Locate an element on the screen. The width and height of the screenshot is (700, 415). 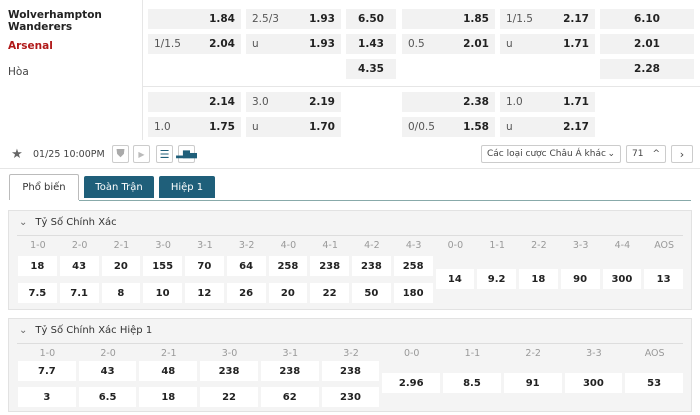
odds-cell: 1/1.5 2.17 is located at coordinates (547, 19).